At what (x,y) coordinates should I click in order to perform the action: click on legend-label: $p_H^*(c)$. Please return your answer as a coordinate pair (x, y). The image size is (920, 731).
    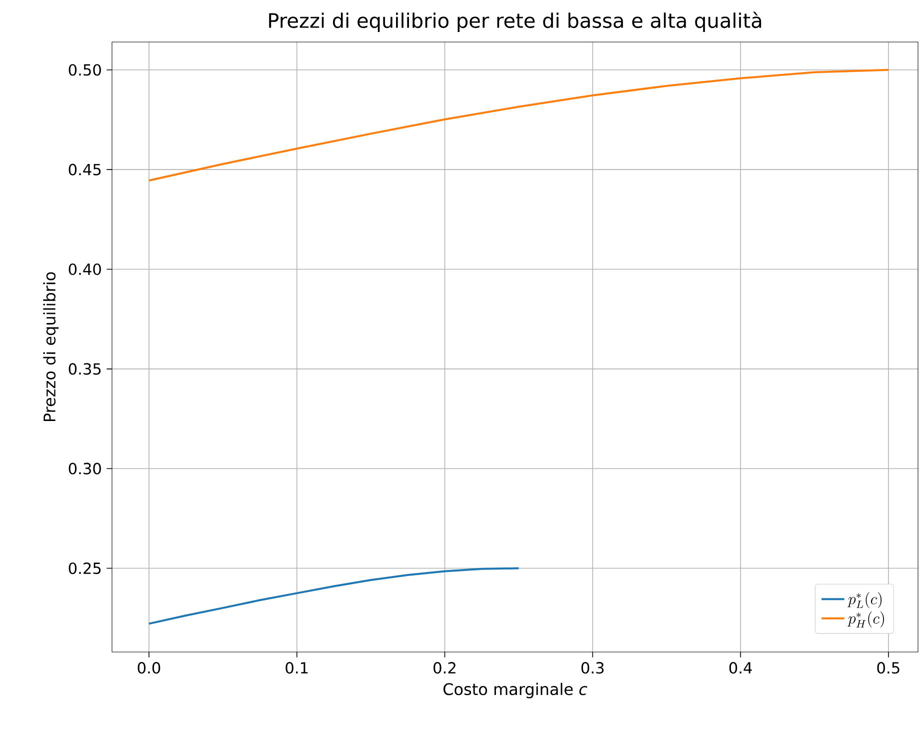
    Looking at the image, I should click on (865, 619).